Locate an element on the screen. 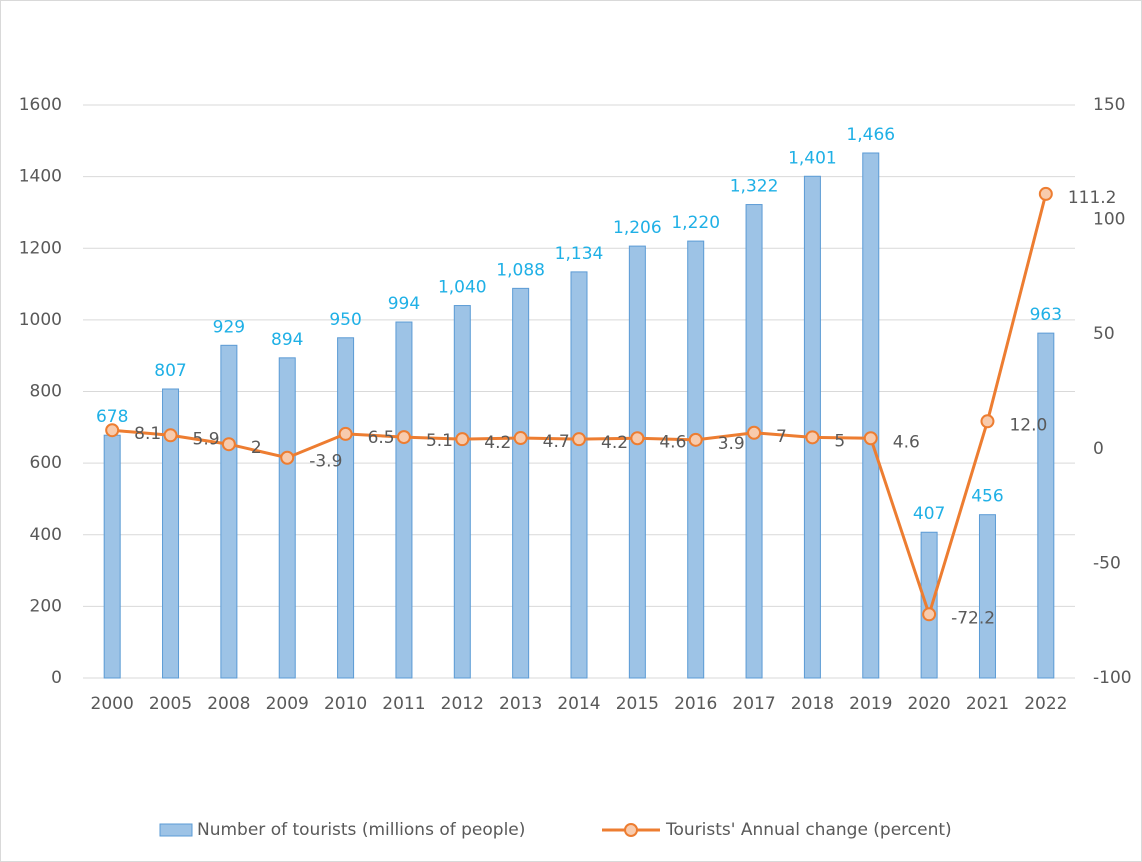  legend-label: Number of tourists (millions of people) is located at coordinates (361, 830).